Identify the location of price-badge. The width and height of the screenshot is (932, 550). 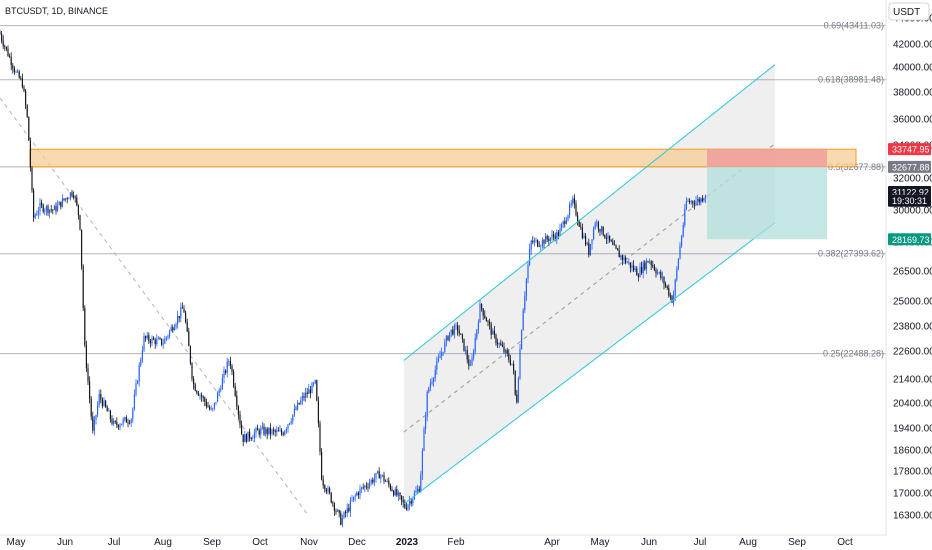
(909, 166).